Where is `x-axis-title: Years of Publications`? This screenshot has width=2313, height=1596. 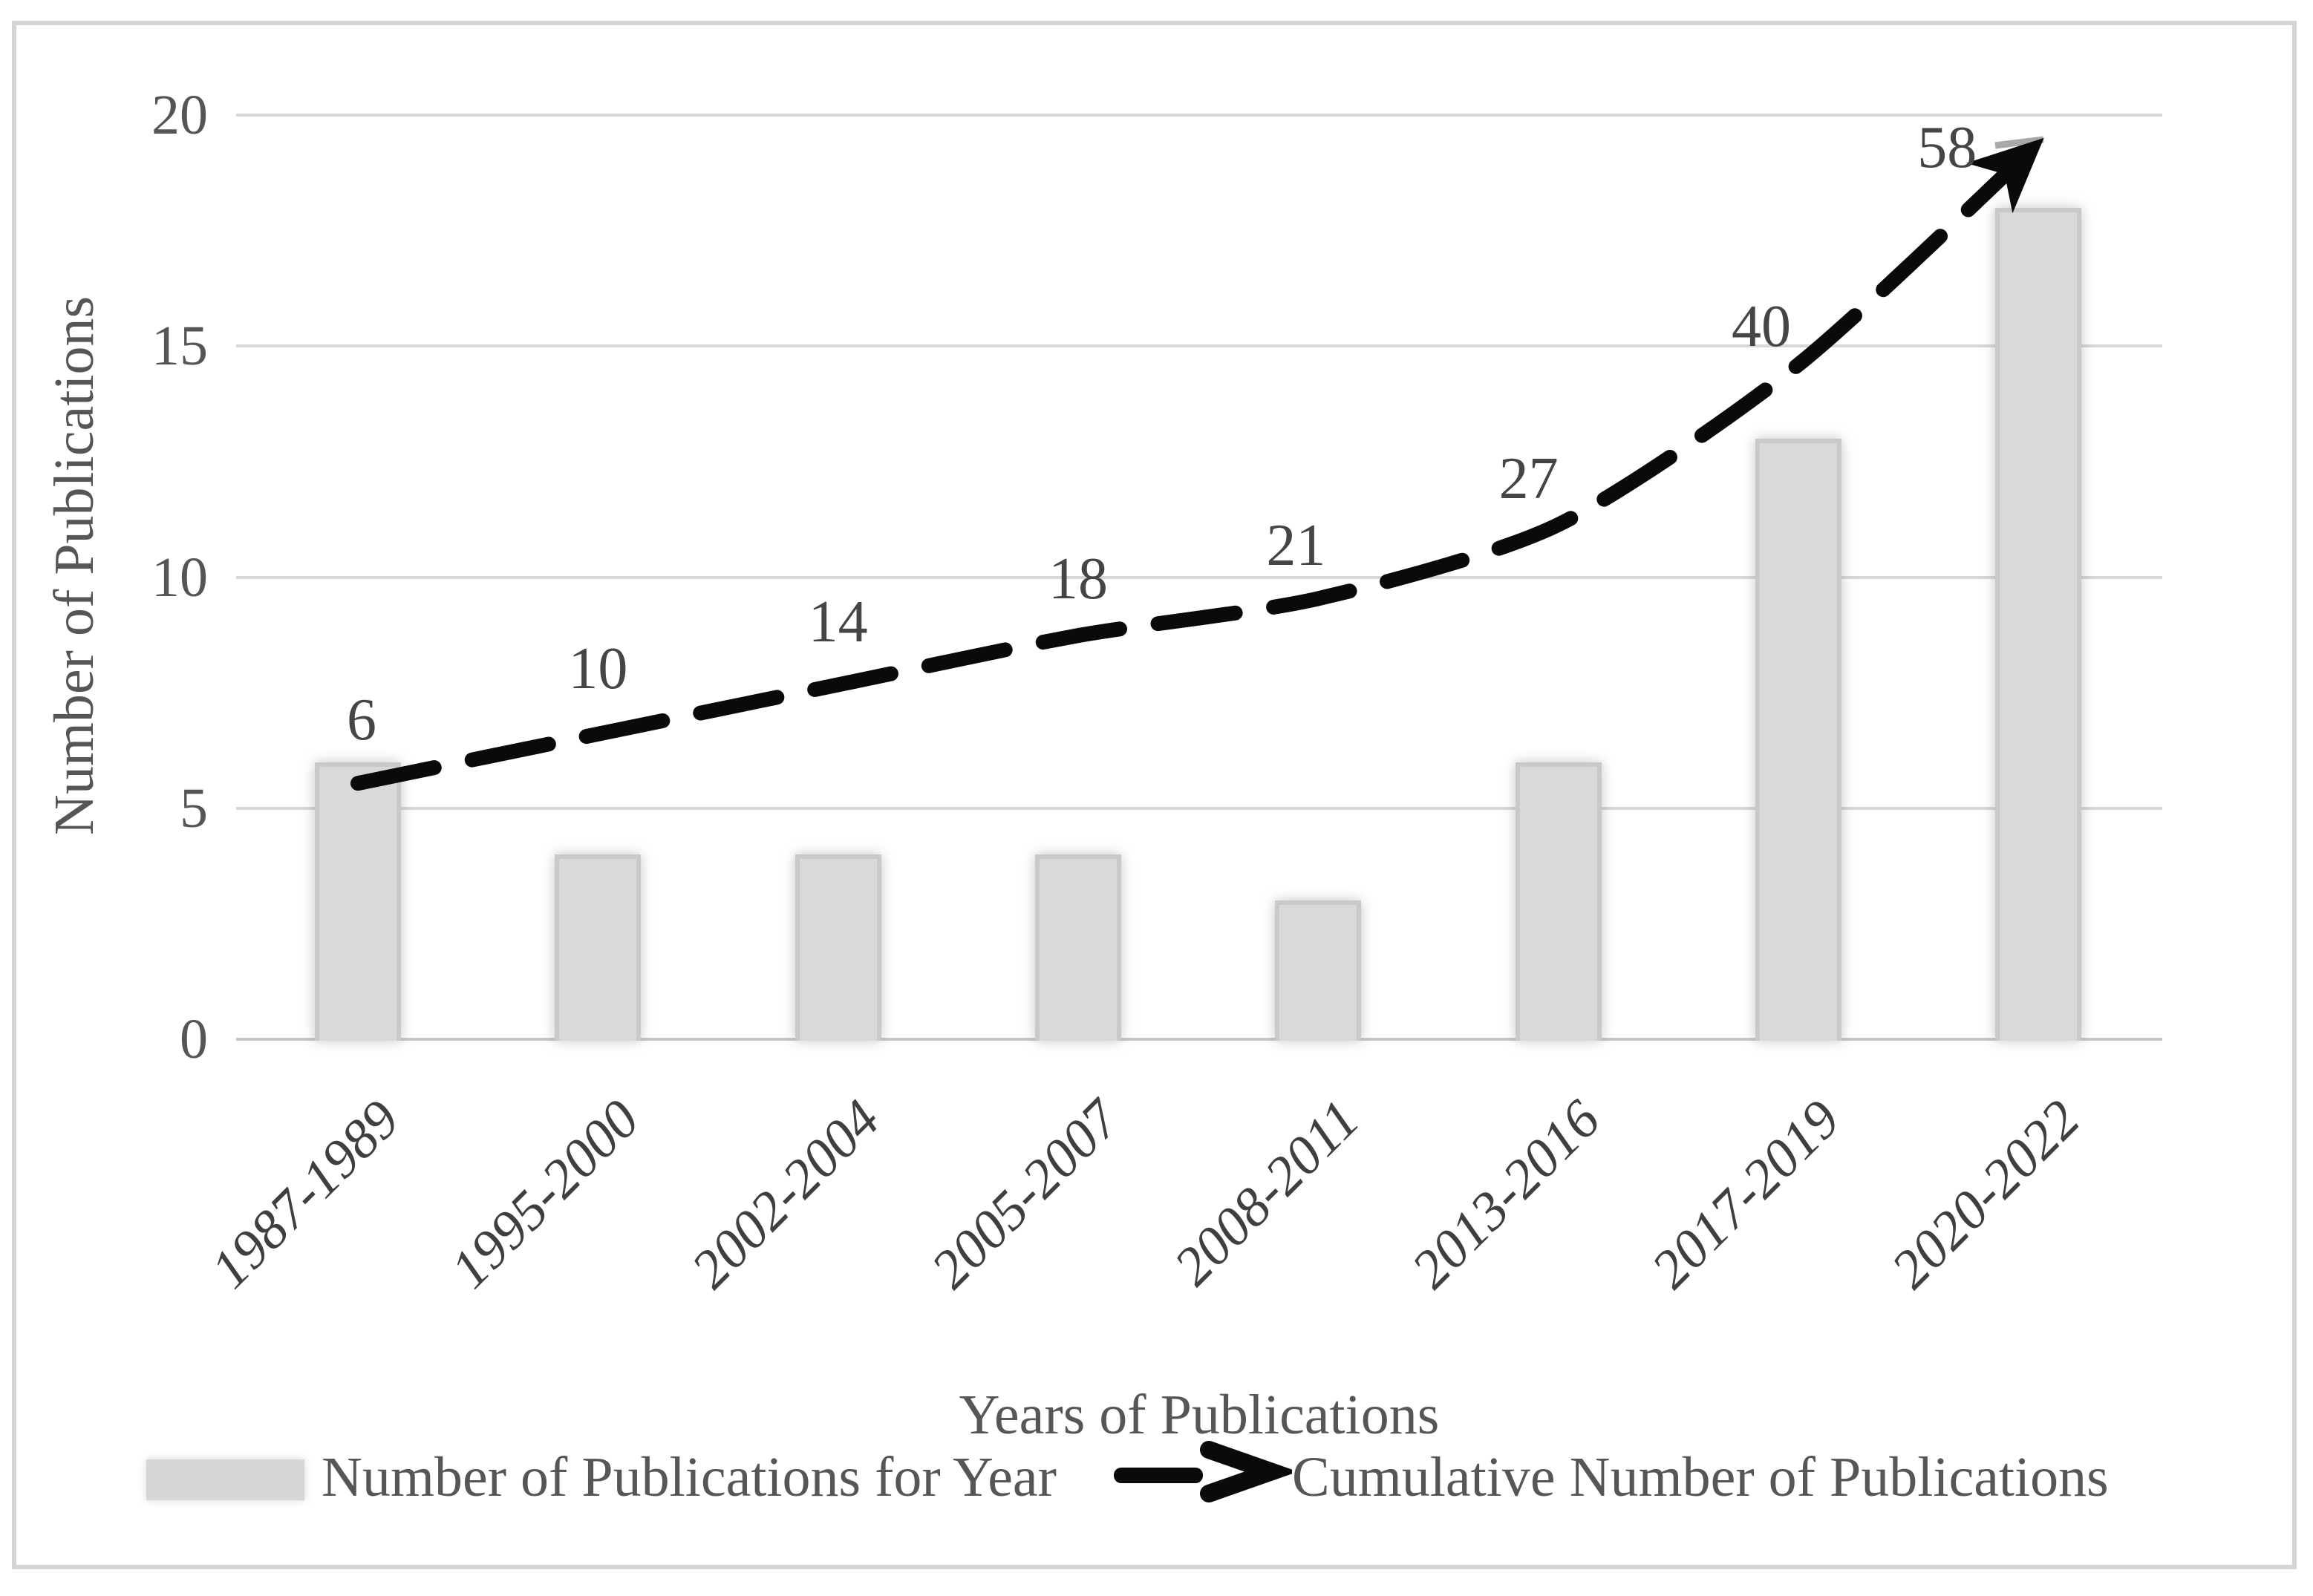 x-axis-title: Years of Publications is located at coordinates (1200, 1415).